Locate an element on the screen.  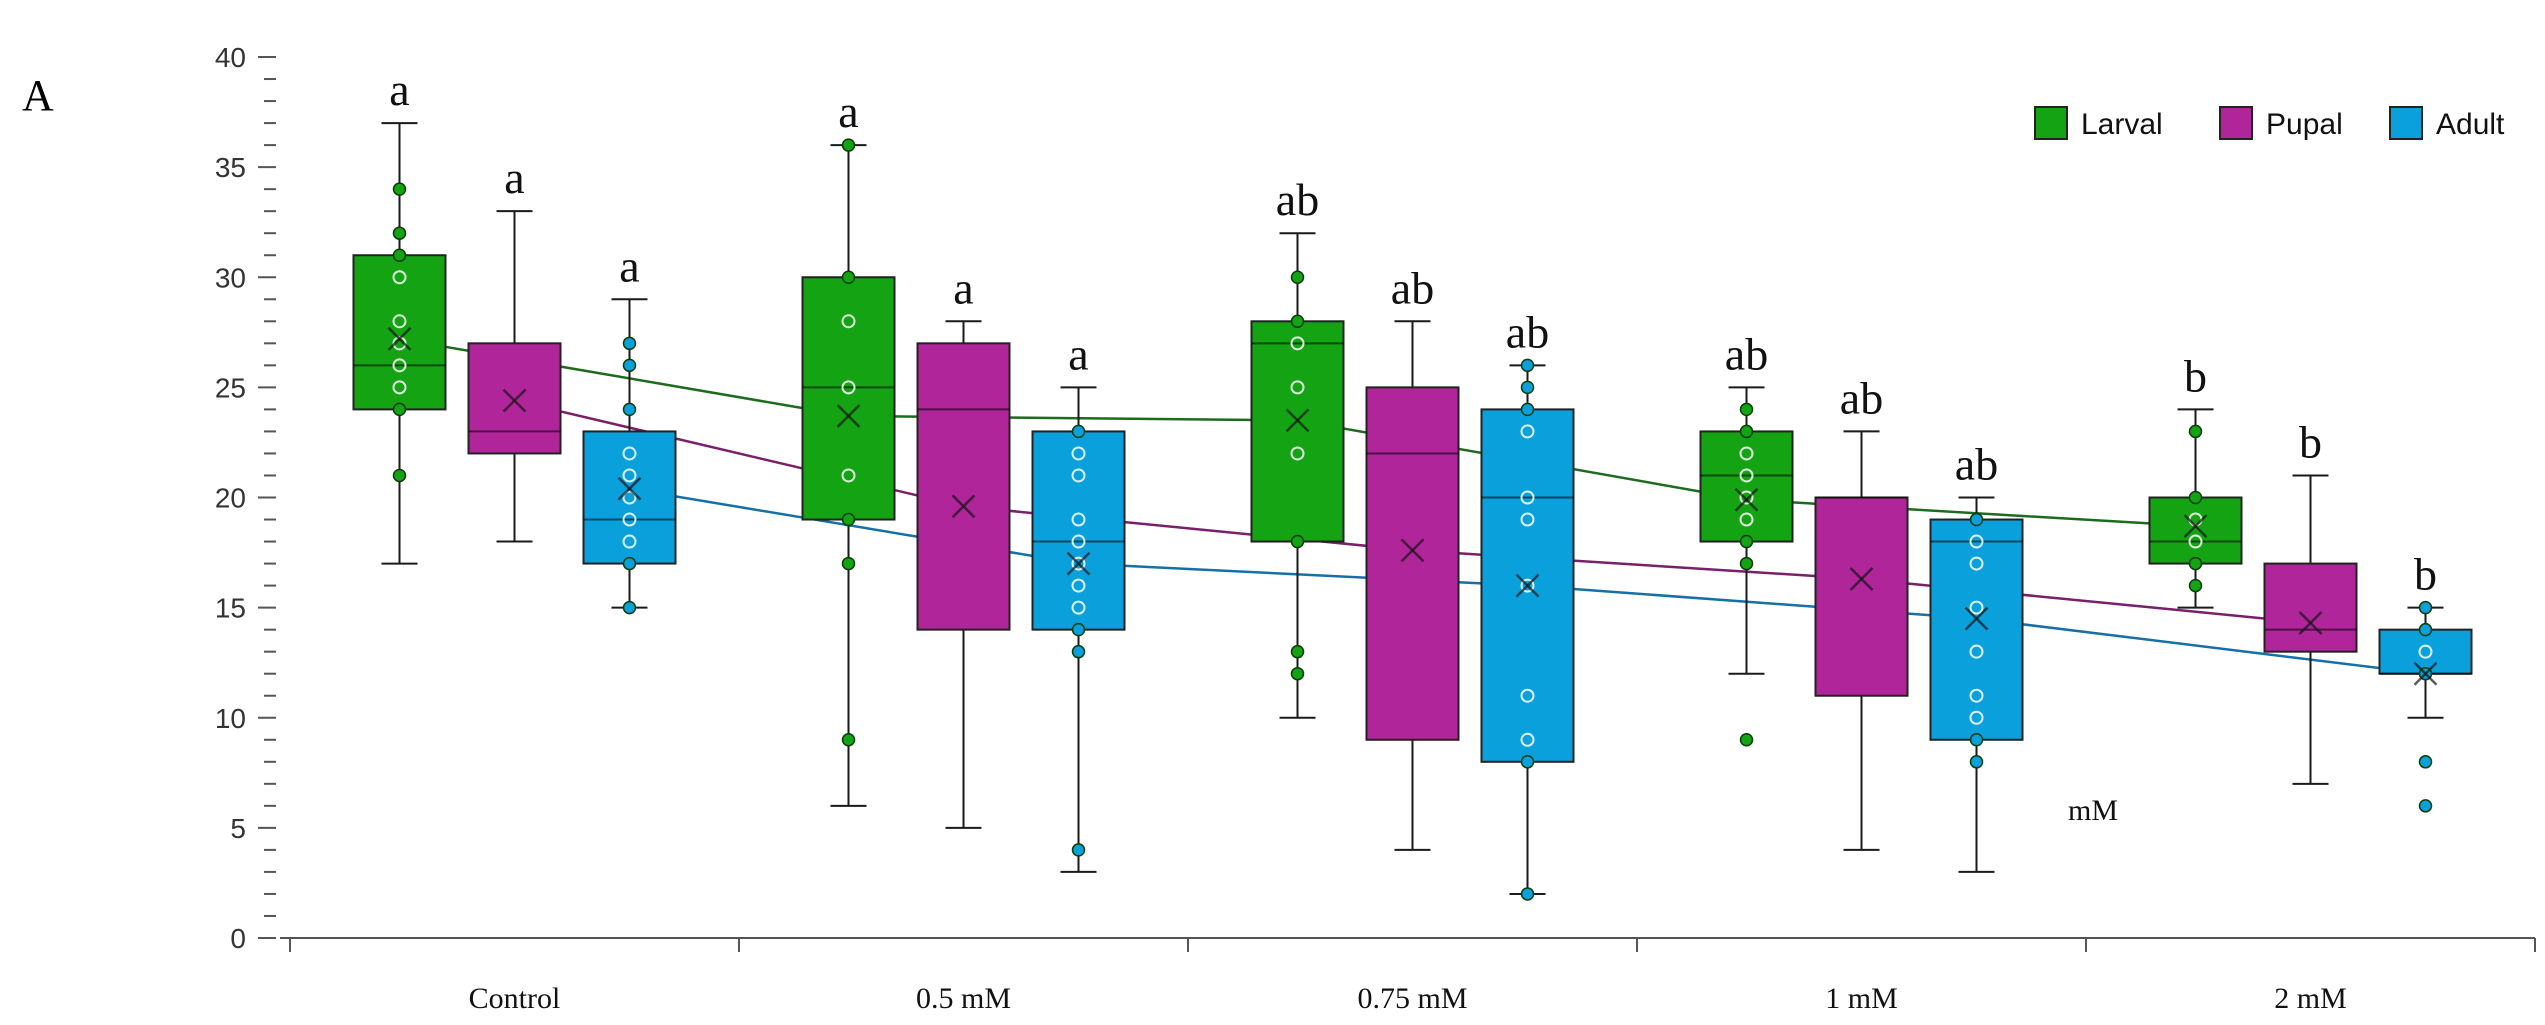
x-category-label: Control is located at coordinates (515, 998).